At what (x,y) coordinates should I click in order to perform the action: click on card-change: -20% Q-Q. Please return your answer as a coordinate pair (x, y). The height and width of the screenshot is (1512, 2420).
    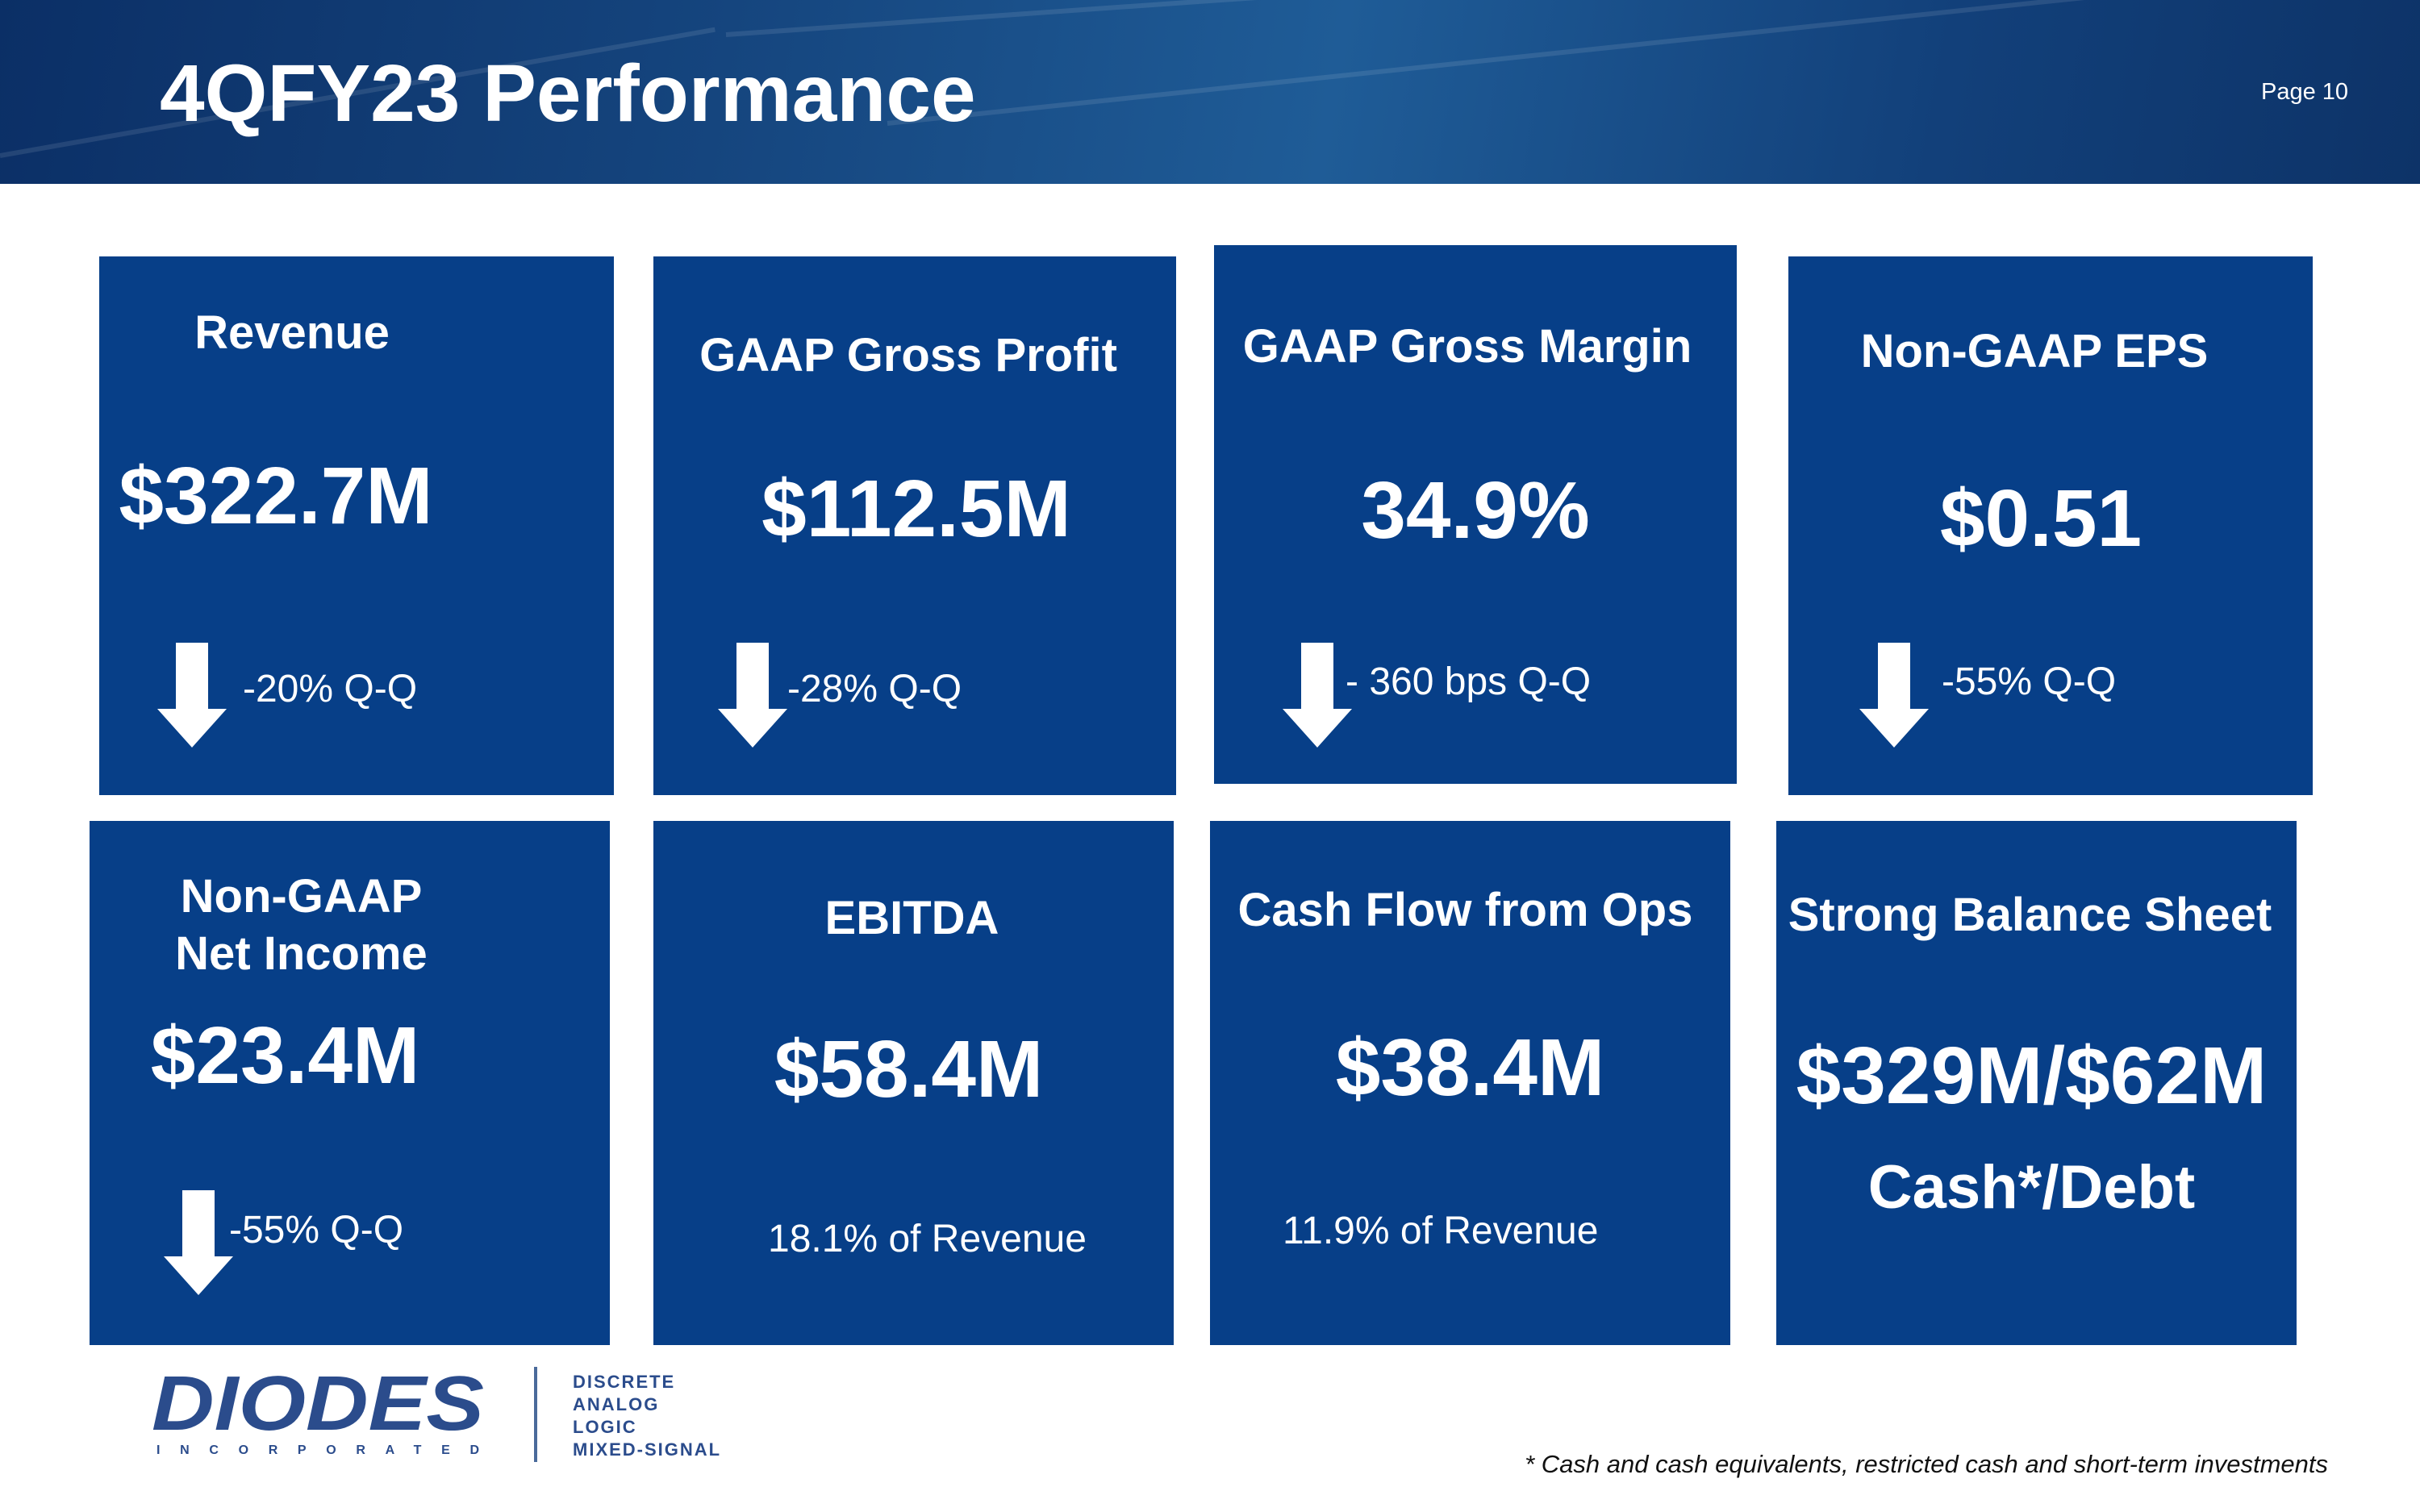
    Looking at the image, I should click on (330, 689).